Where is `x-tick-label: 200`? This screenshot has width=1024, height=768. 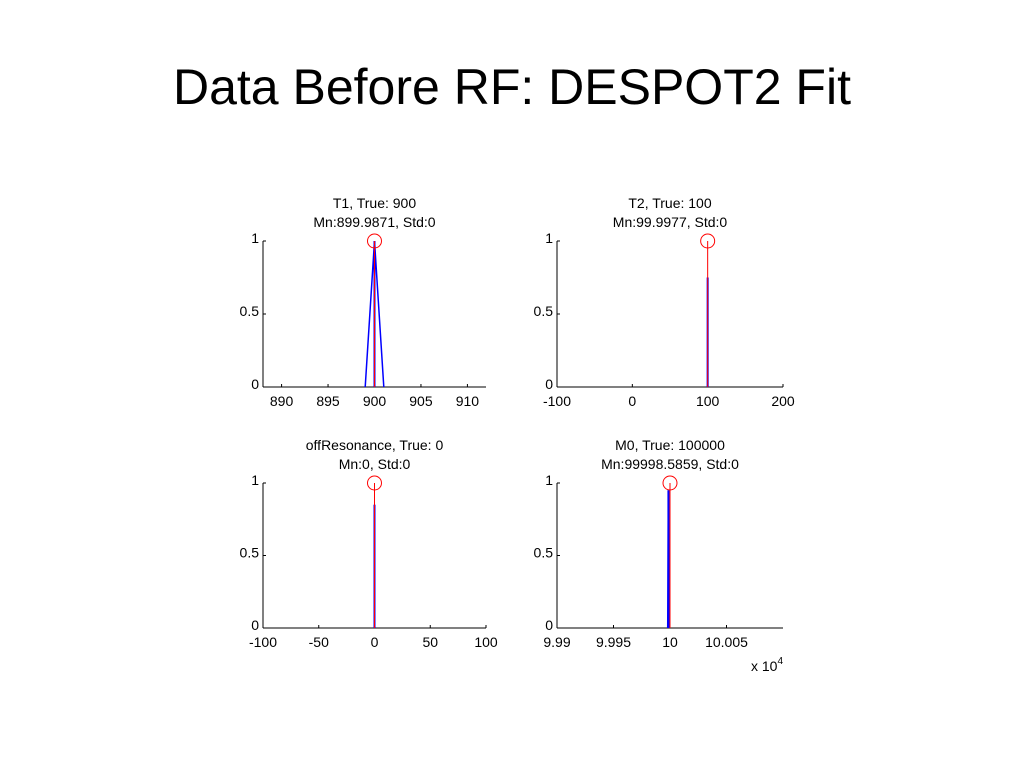 x-tick-label: 200 is located at coordinates (783, 401).